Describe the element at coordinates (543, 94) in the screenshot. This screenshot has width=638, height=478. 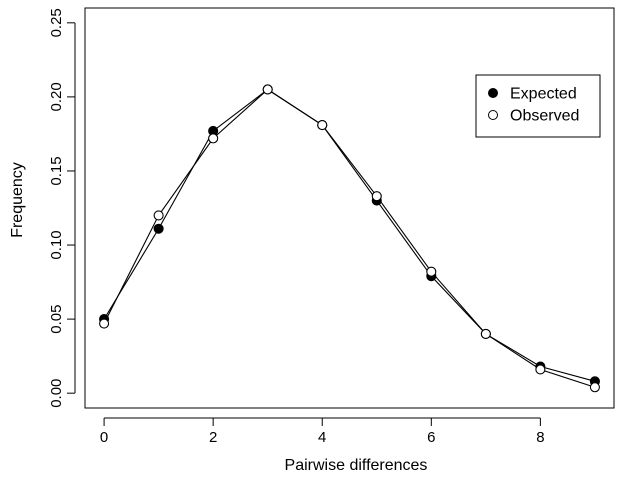
I see `legend-label-expected: Expected` at that location.